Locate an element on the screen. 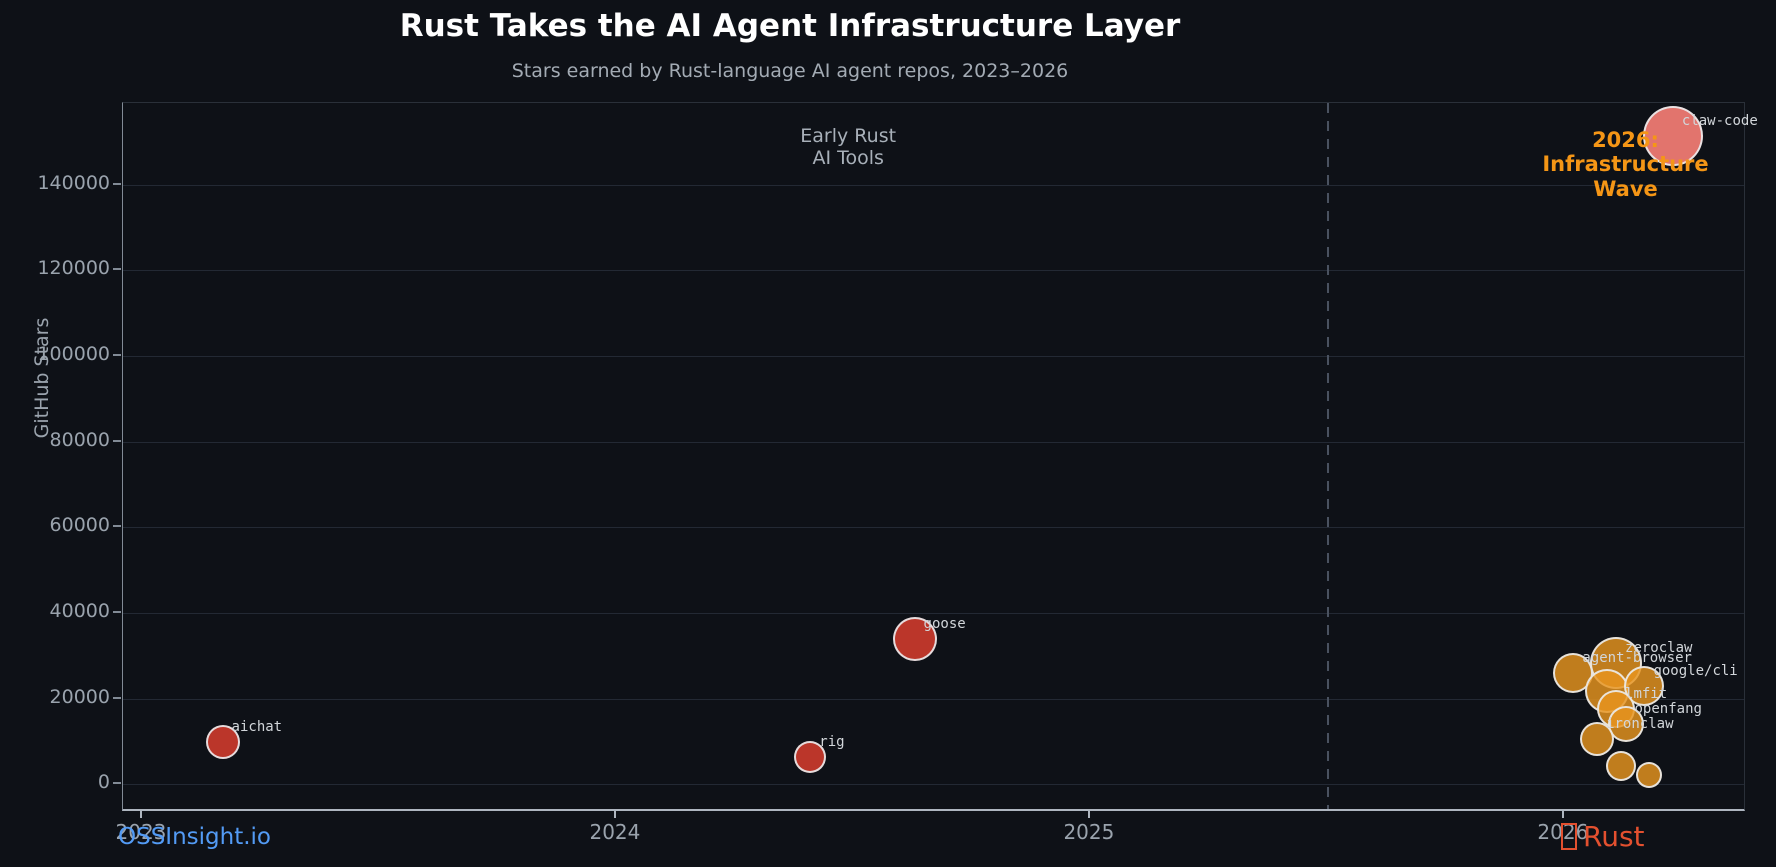  bubble-label: claw-code is located at coordinates (1719, 120).